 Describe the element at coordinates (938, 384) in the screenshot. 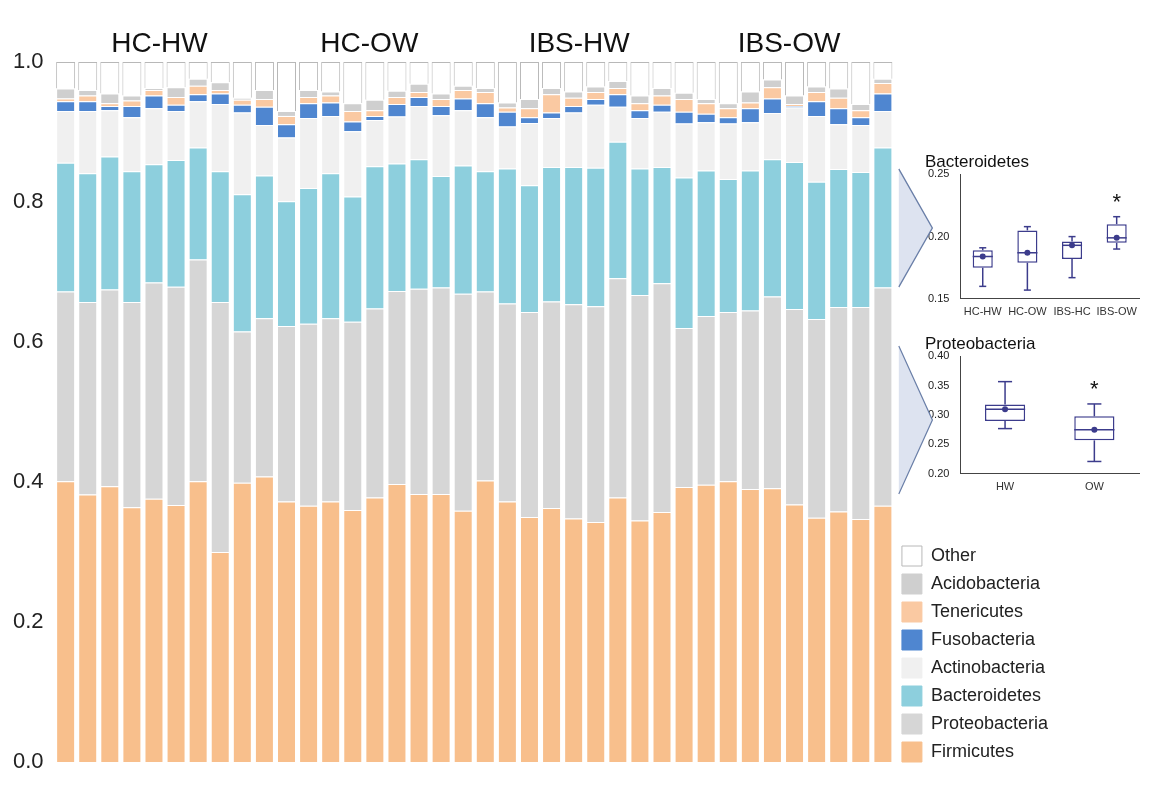

I see `y-tick-label: 0.35` at that location.